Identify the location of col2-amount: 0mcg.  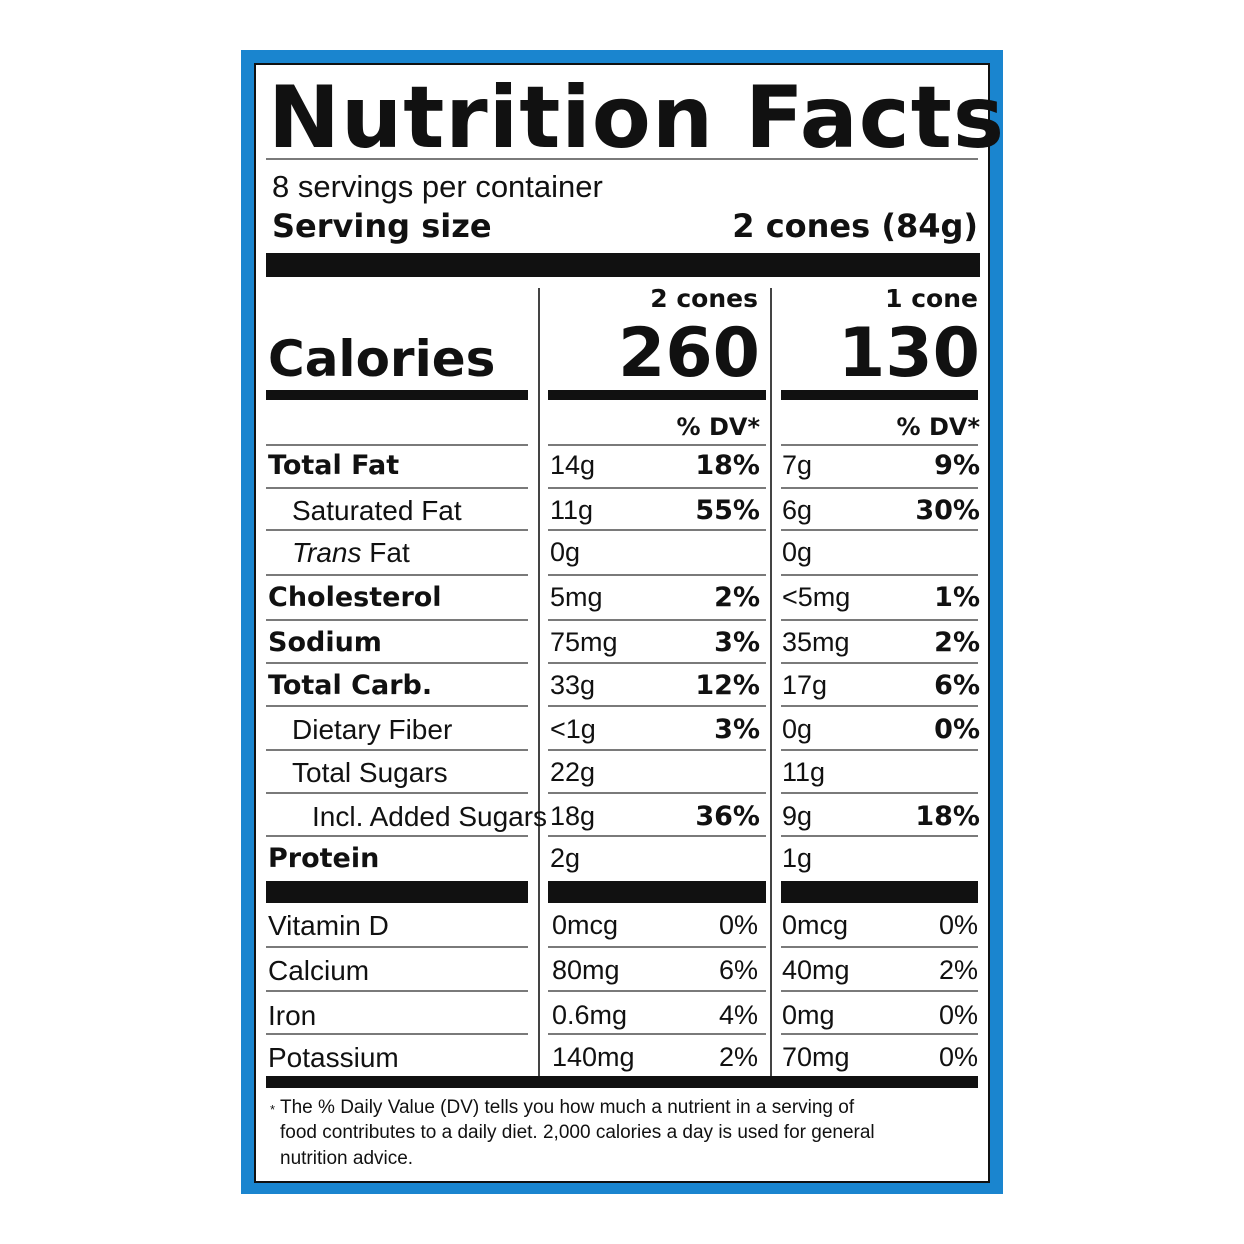
(815, 925).